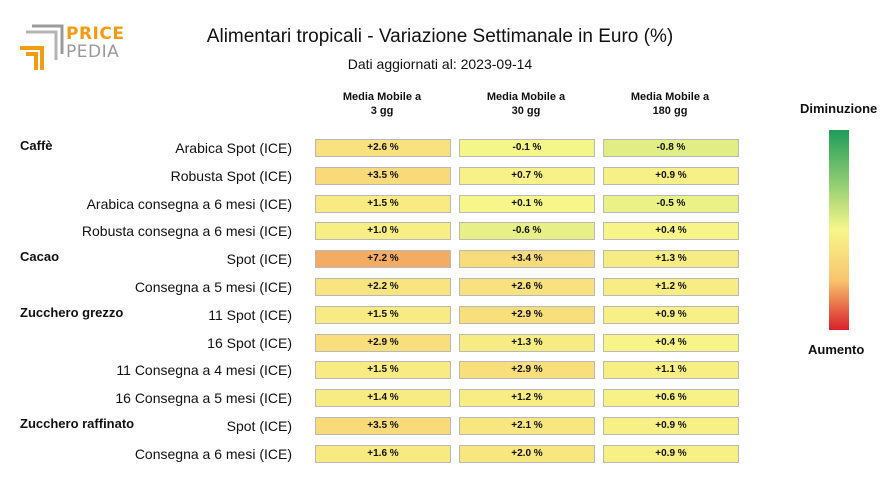  I want to click on value-cell: +2.2 %, so click(383, 287).